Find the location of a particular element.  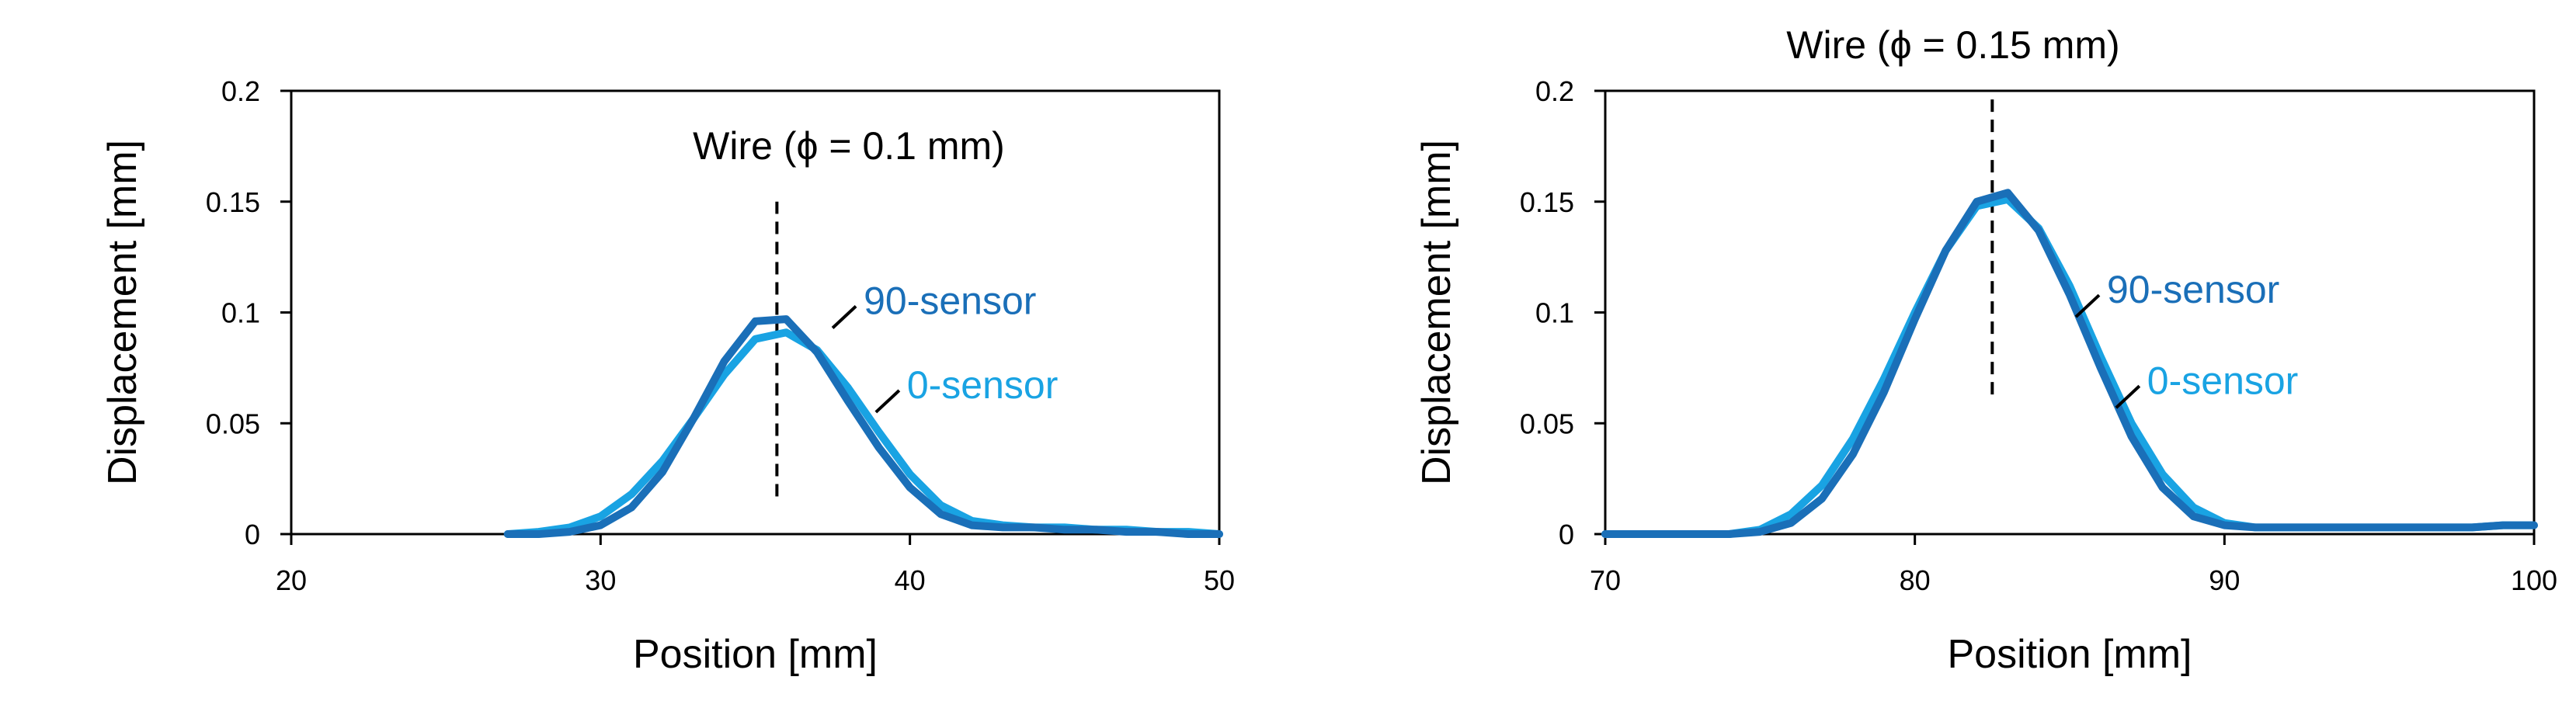

x-tick-label: 90 is located at coordinates (2224, 580).